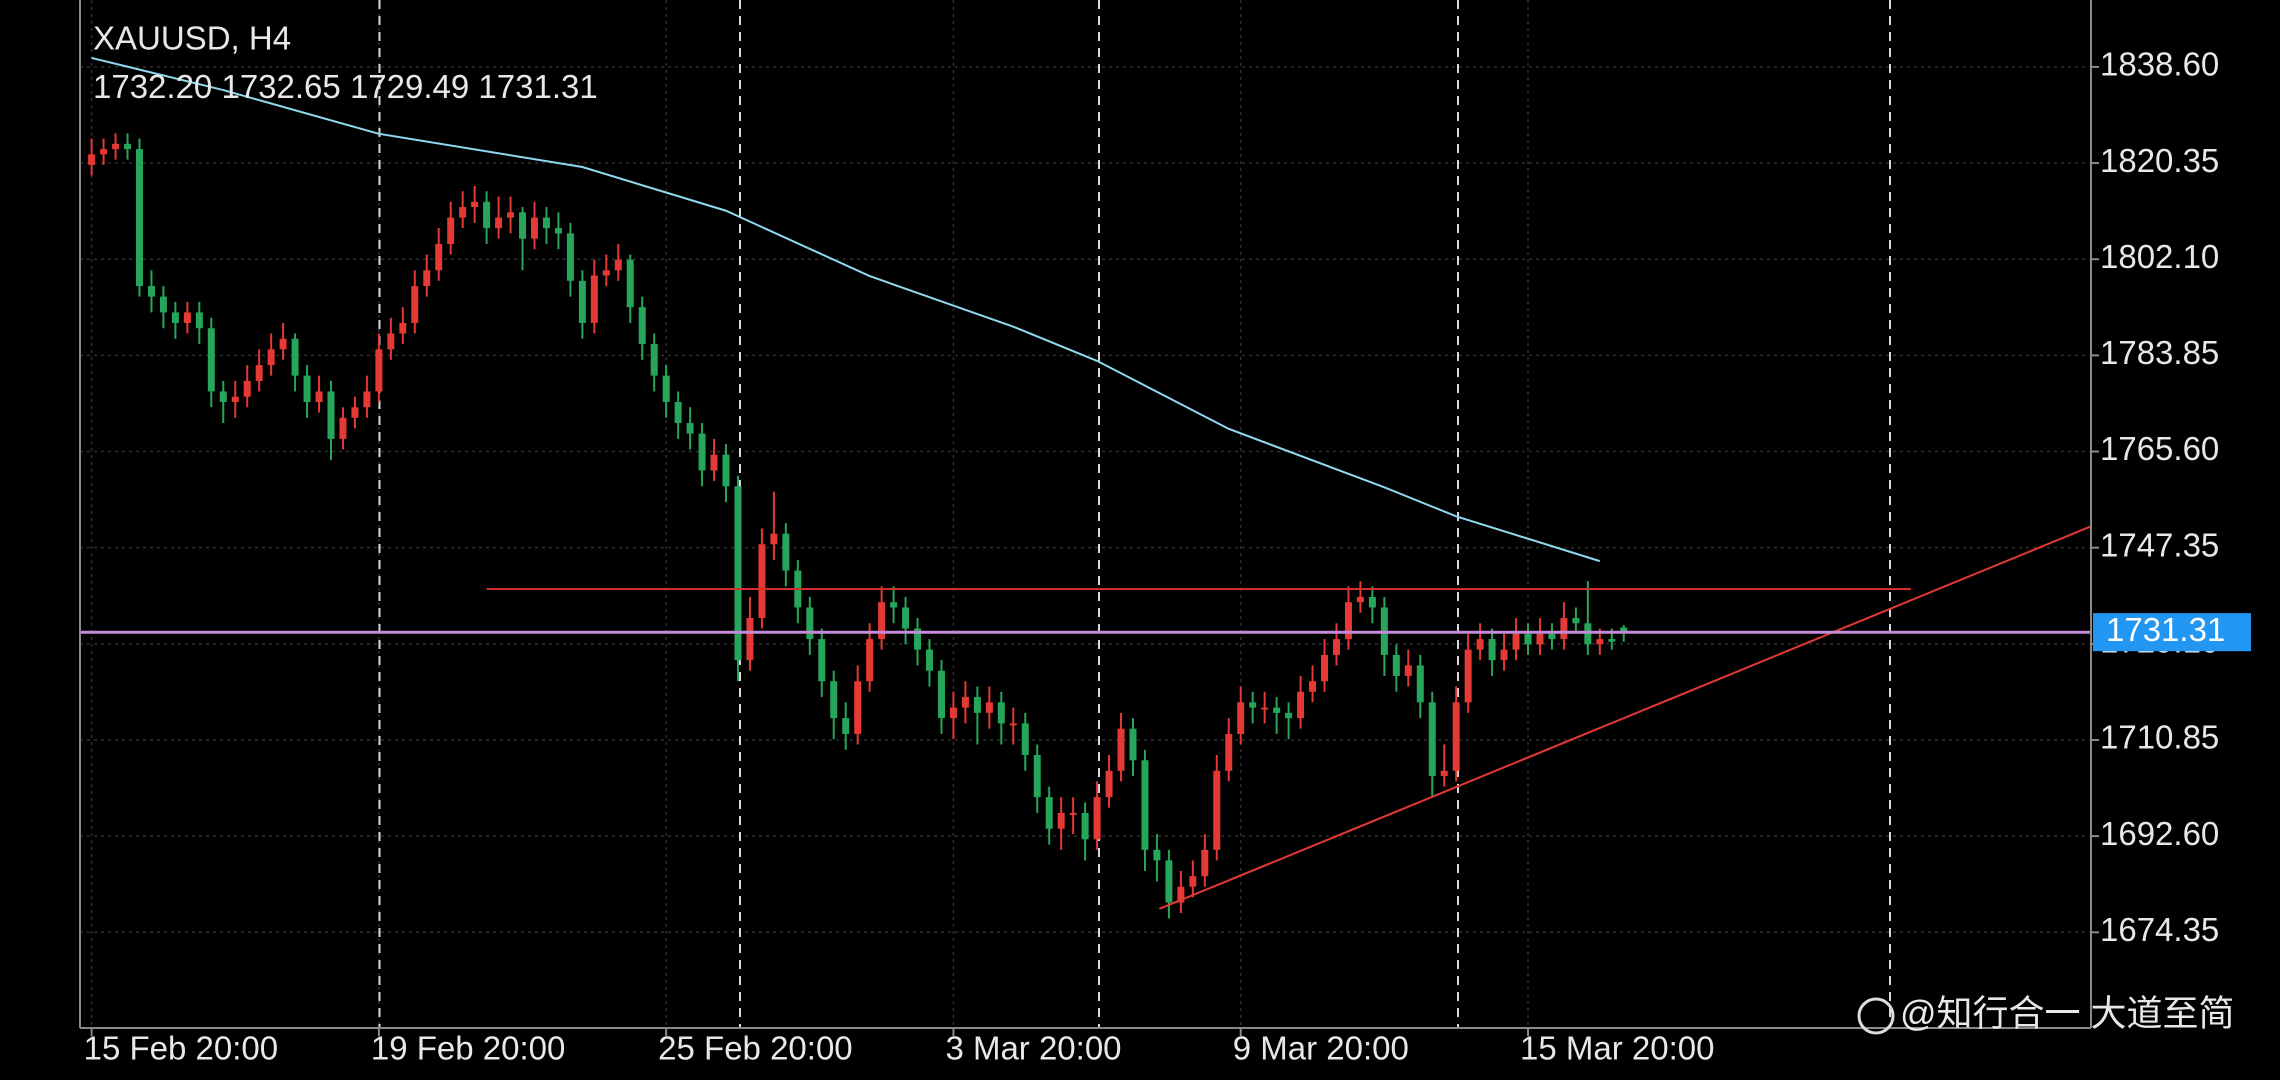 The image size is (2280, 1080). Describe the element at coordinates (2159, 929) in the screenshot. I see `y-tick-label: 1674.35` at that location.